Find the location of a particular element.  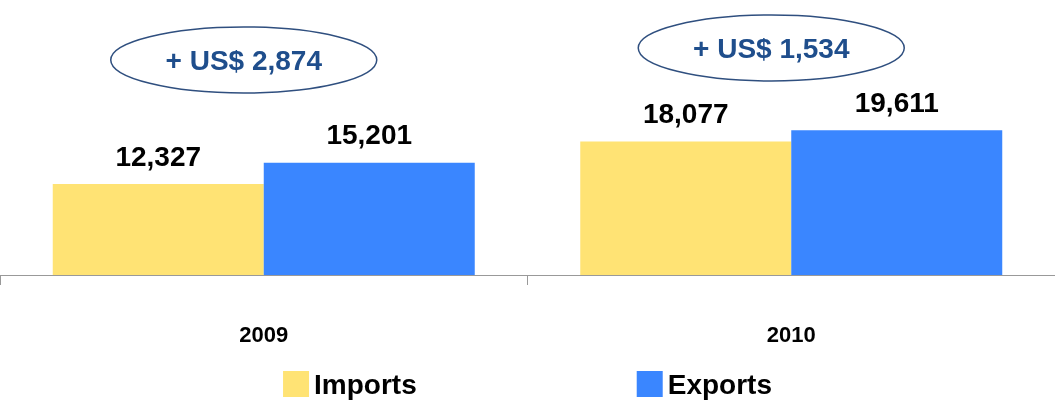

legend-label: Imports is located at coordinates (365, 384).